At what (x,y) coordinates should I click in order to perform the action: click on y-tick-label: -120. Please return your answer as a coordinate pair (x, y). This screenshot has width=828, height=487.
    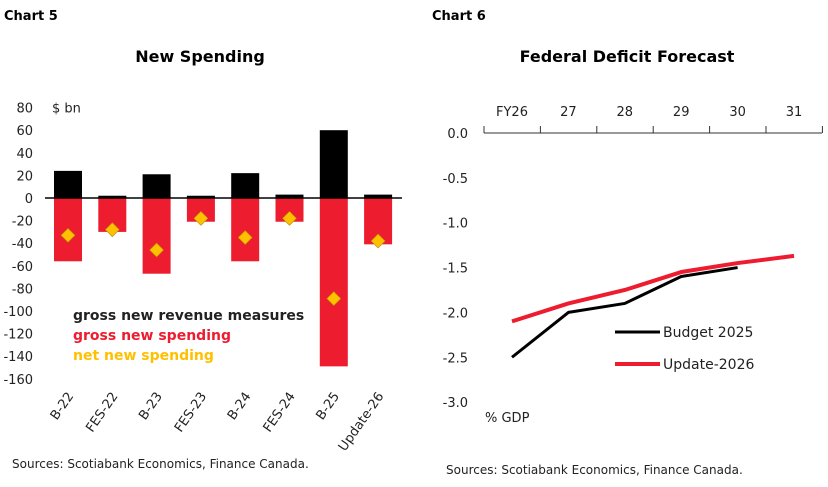
    Looking at the image, I should click on (18, 335).